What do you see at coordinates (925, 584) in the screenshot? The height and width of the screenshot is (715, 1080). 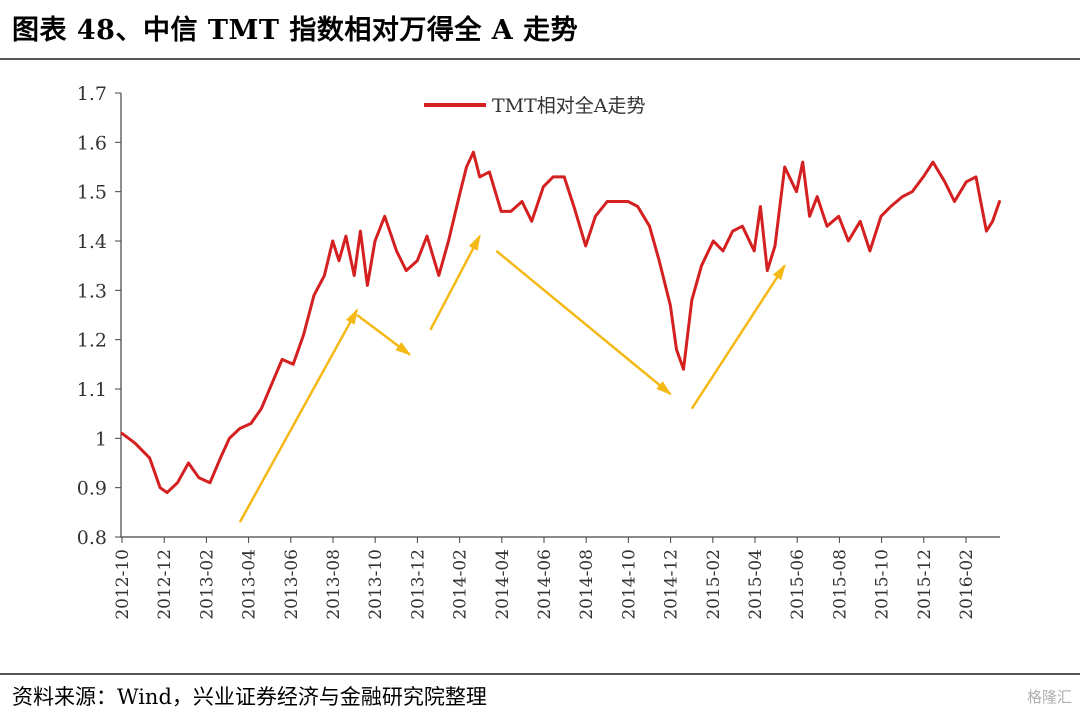 I see `x-tick-label: 2015-12` at bounding box center [925, 584].